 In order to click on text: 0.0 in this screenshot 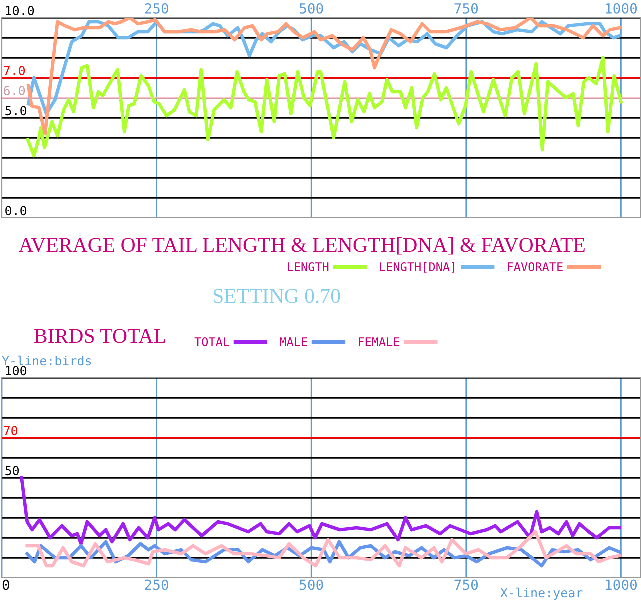, I will do `click(16, 211)`.